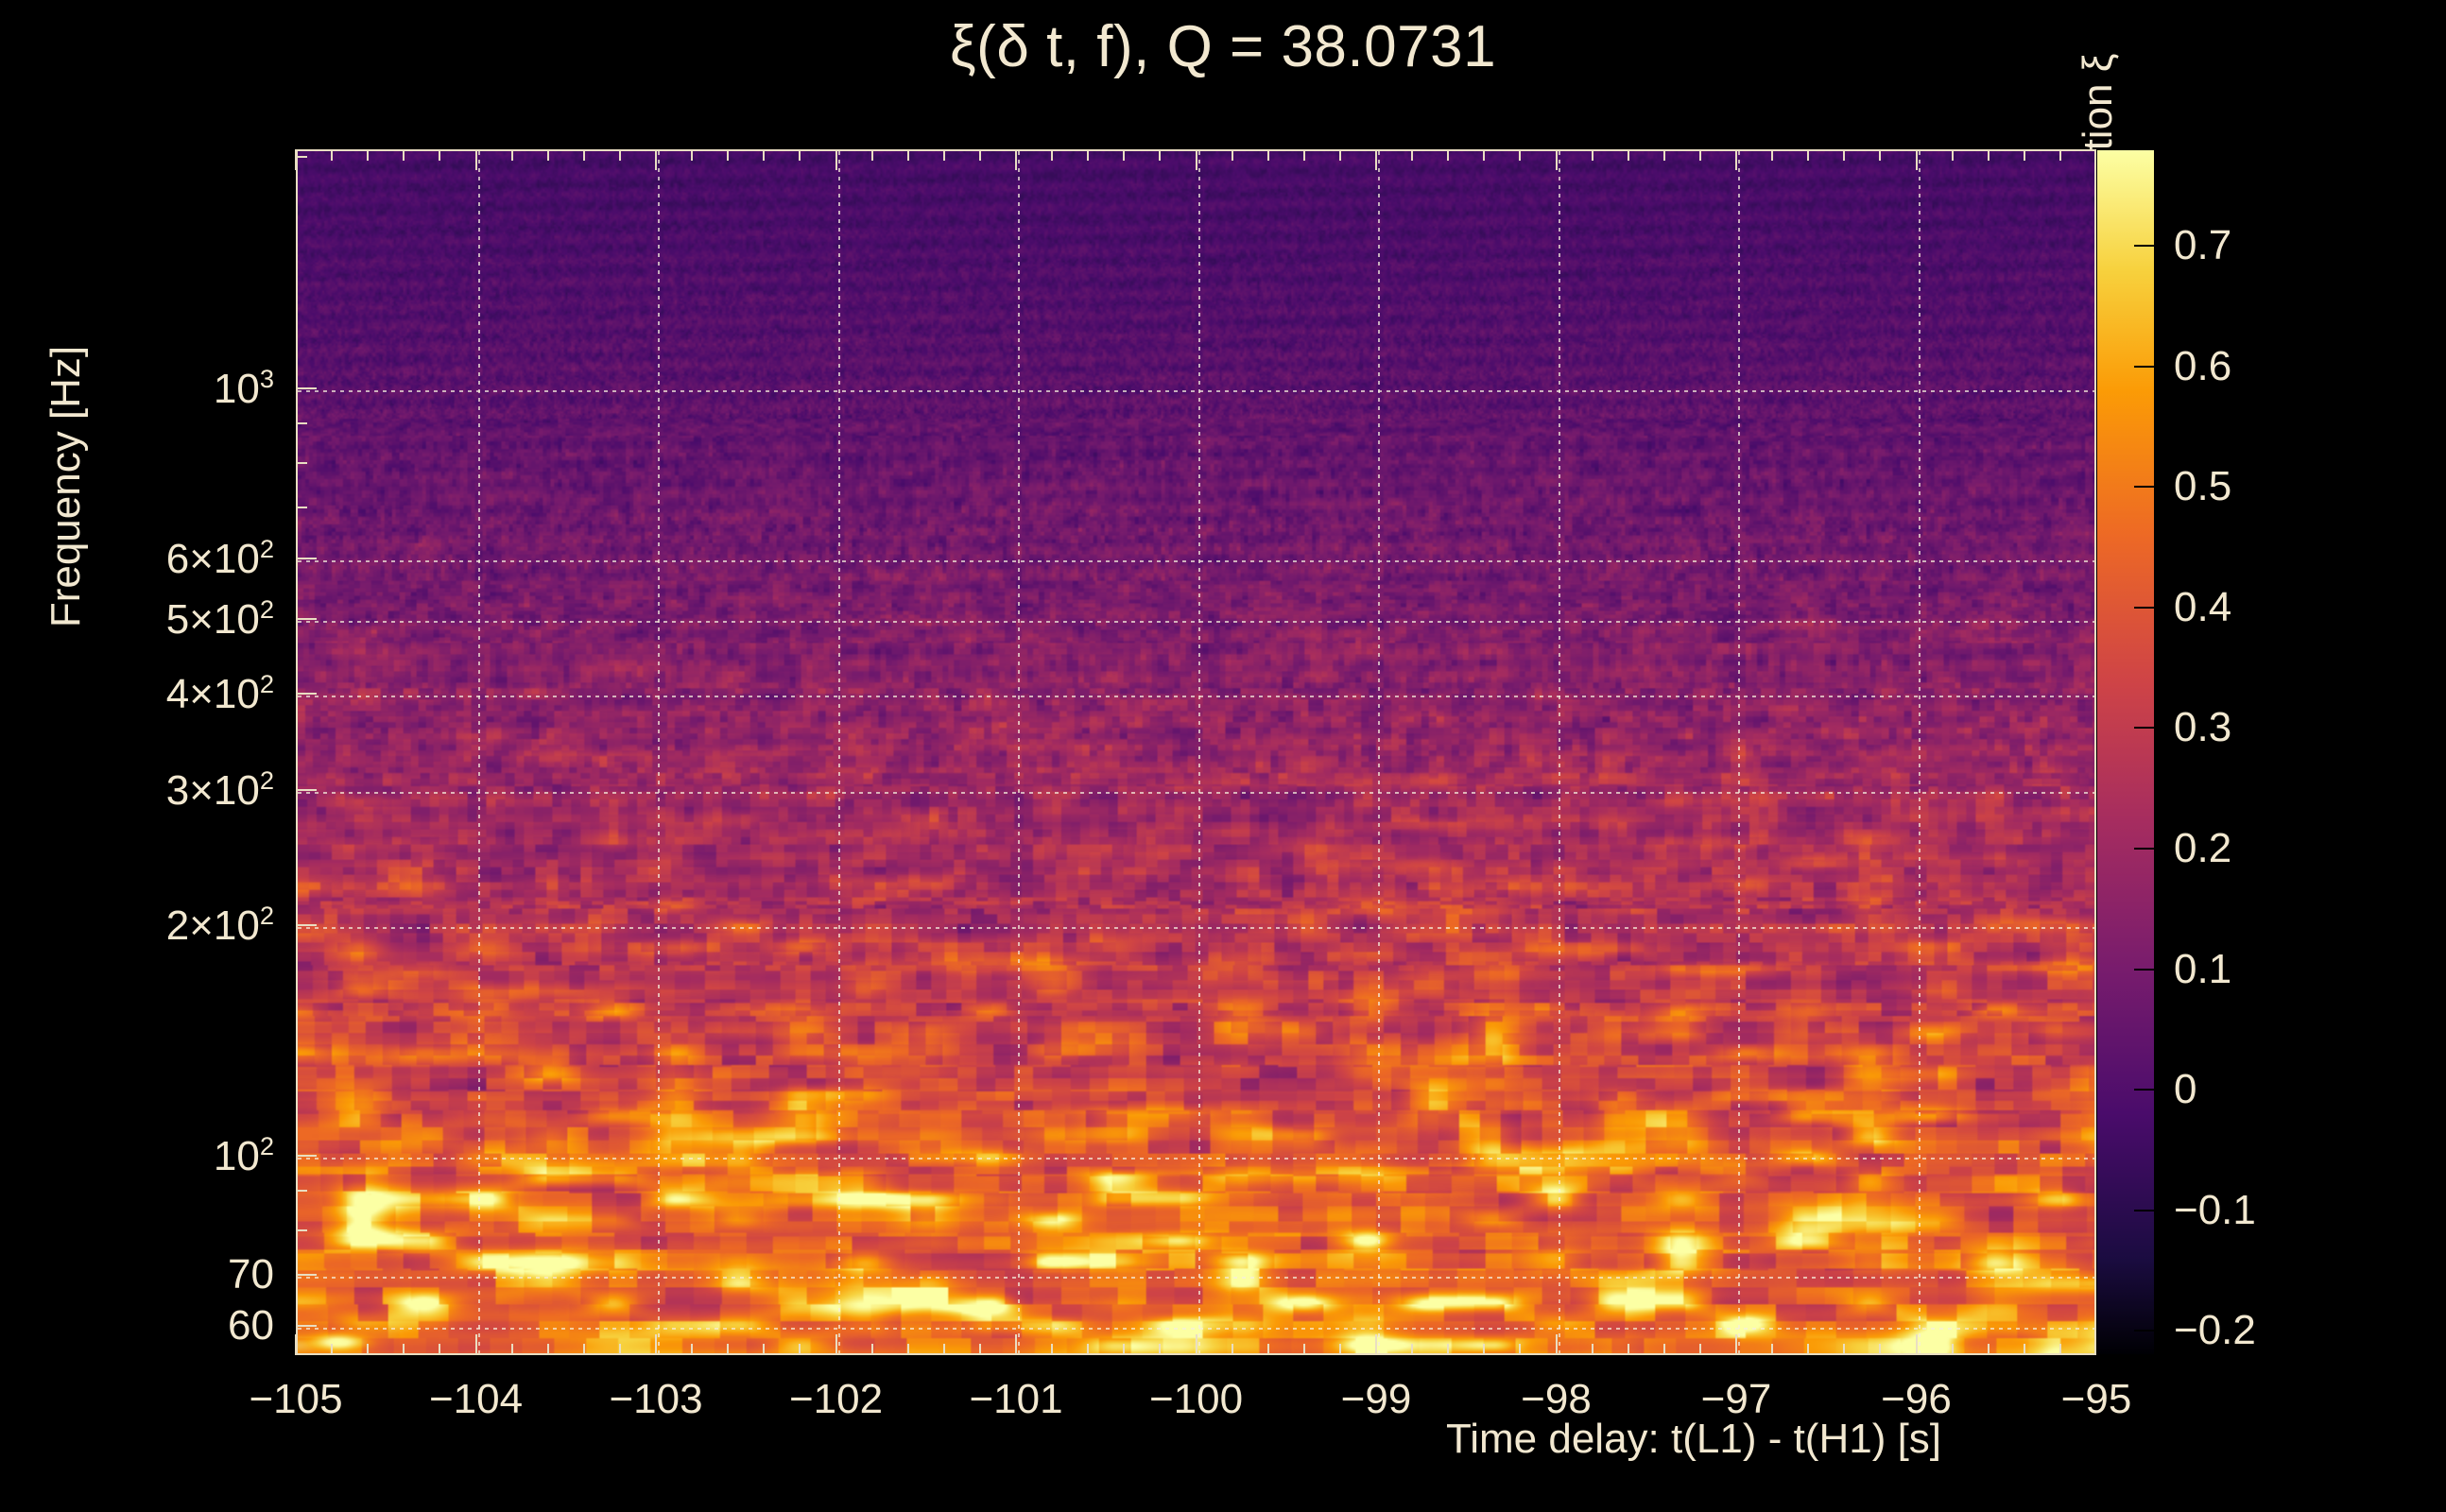 Image resolution: width=2446 pixels, height=1512 pixels. Describe the element at coordinates (2215, 1209) in the screenshot. I see `colorbar-tick-label: −0.1` at that location.